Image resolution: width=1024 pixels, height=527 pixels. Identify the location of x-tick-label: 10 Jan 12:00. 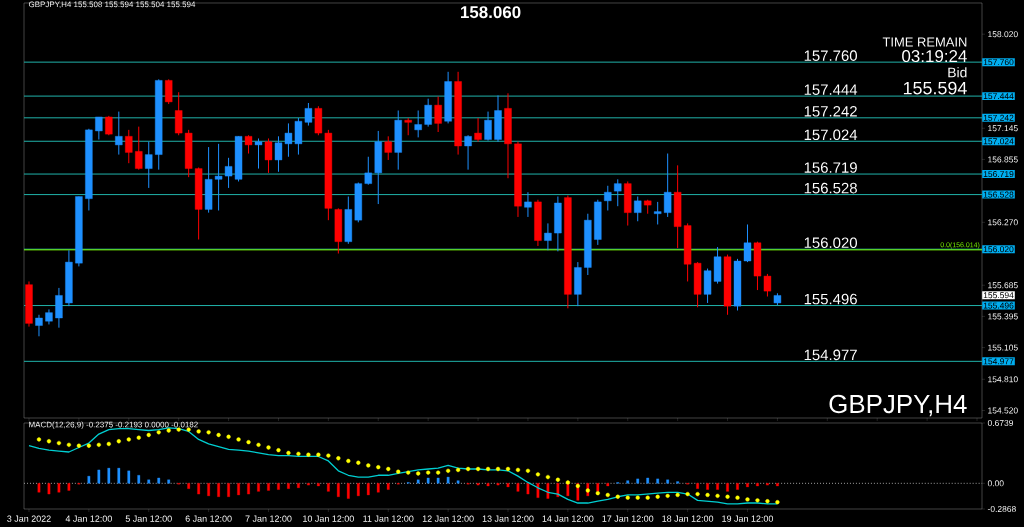
(328, 518).